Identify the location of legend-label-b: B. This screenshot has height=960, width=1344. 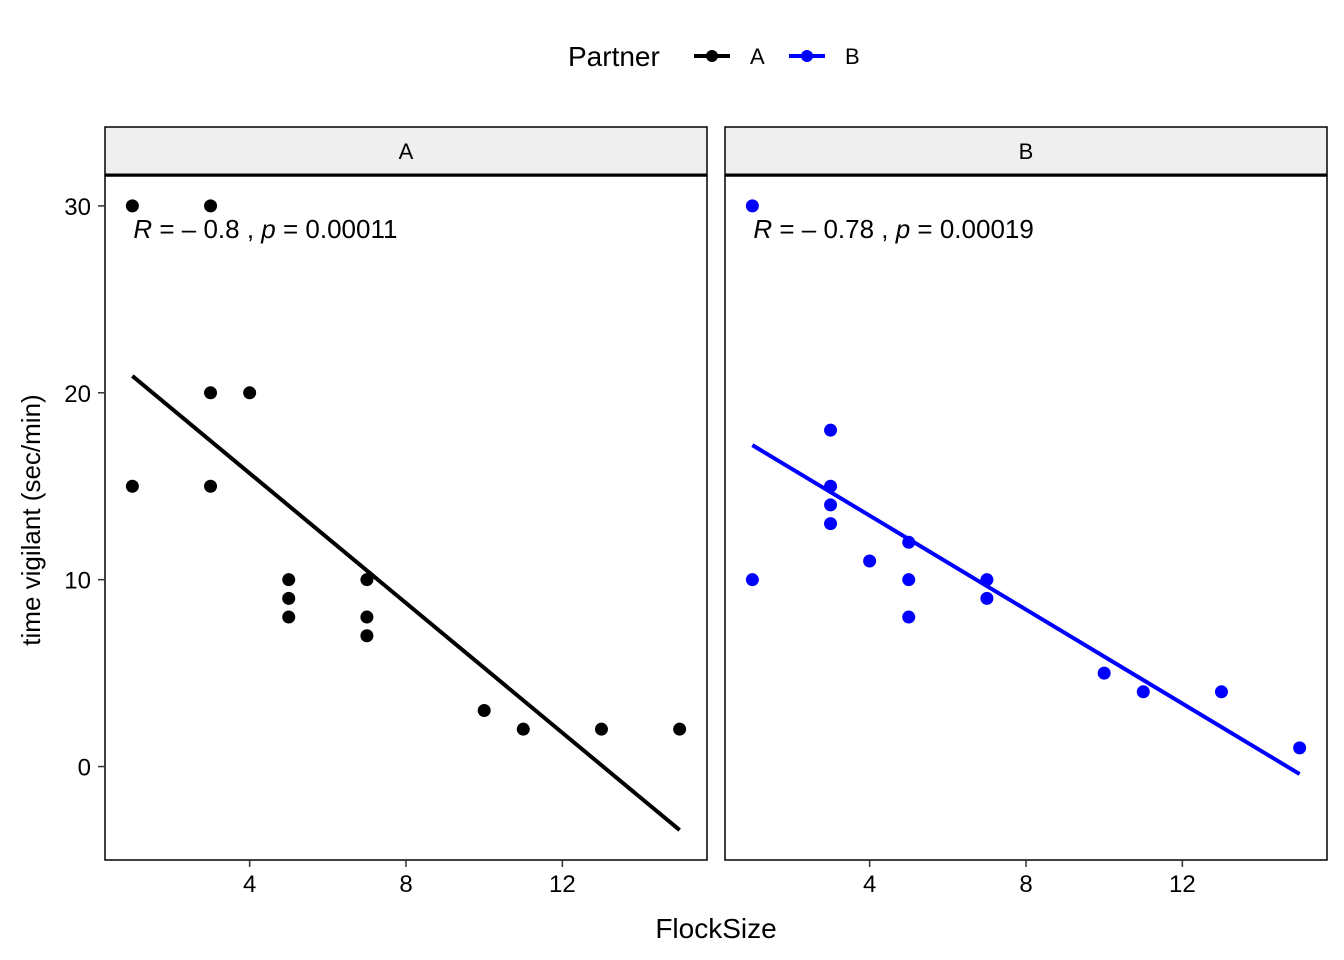
(852, 56).